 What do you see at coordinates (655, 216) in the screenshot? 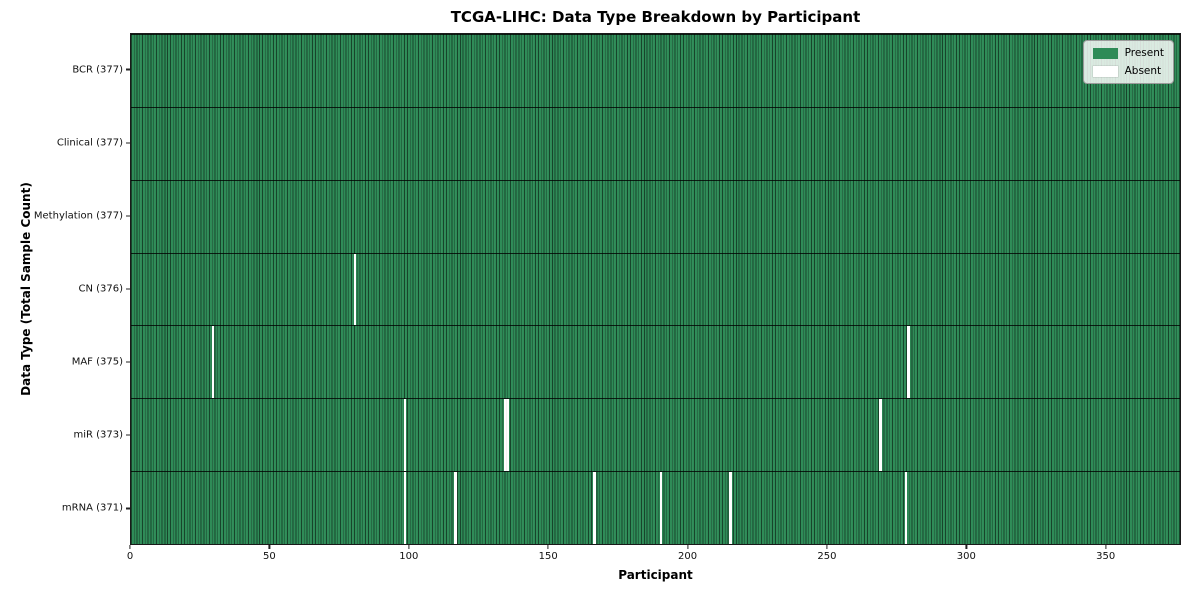
I see `heatmap-row-Methylation` at bounding box center [655, 216].